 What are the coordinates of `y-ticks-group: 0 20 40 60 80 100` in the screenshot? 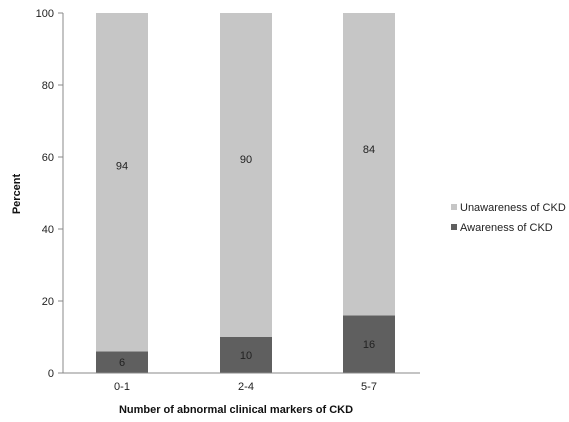 It's located at (49, 194).